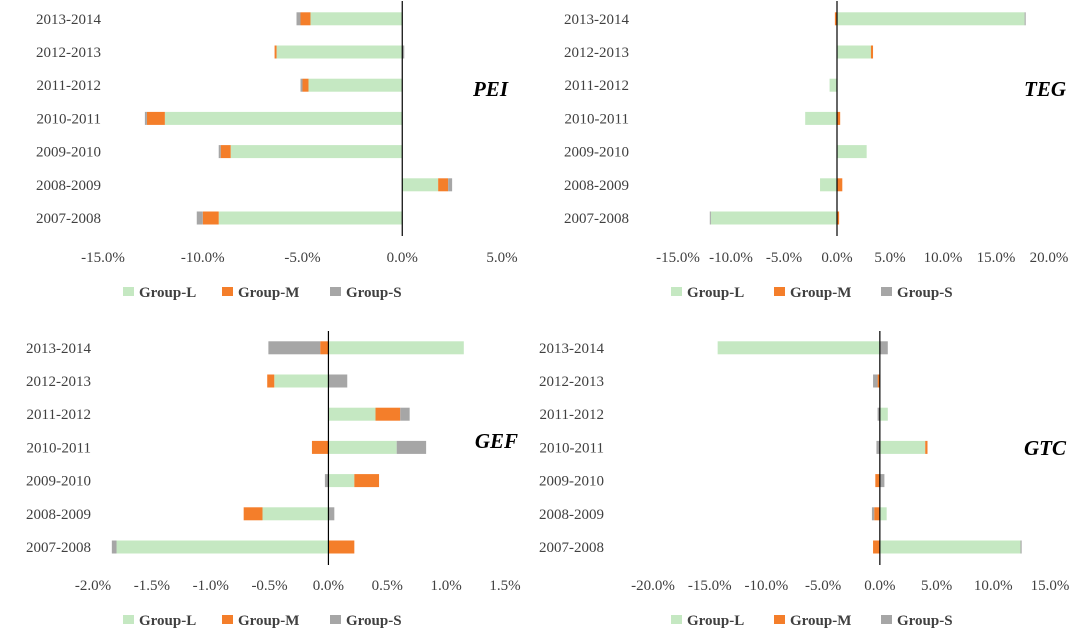  What do you see at coordinates (411, 447) in the screenshot?
I see `bar-gef-2010-2011-group-s` at bounding box center [411, 447].